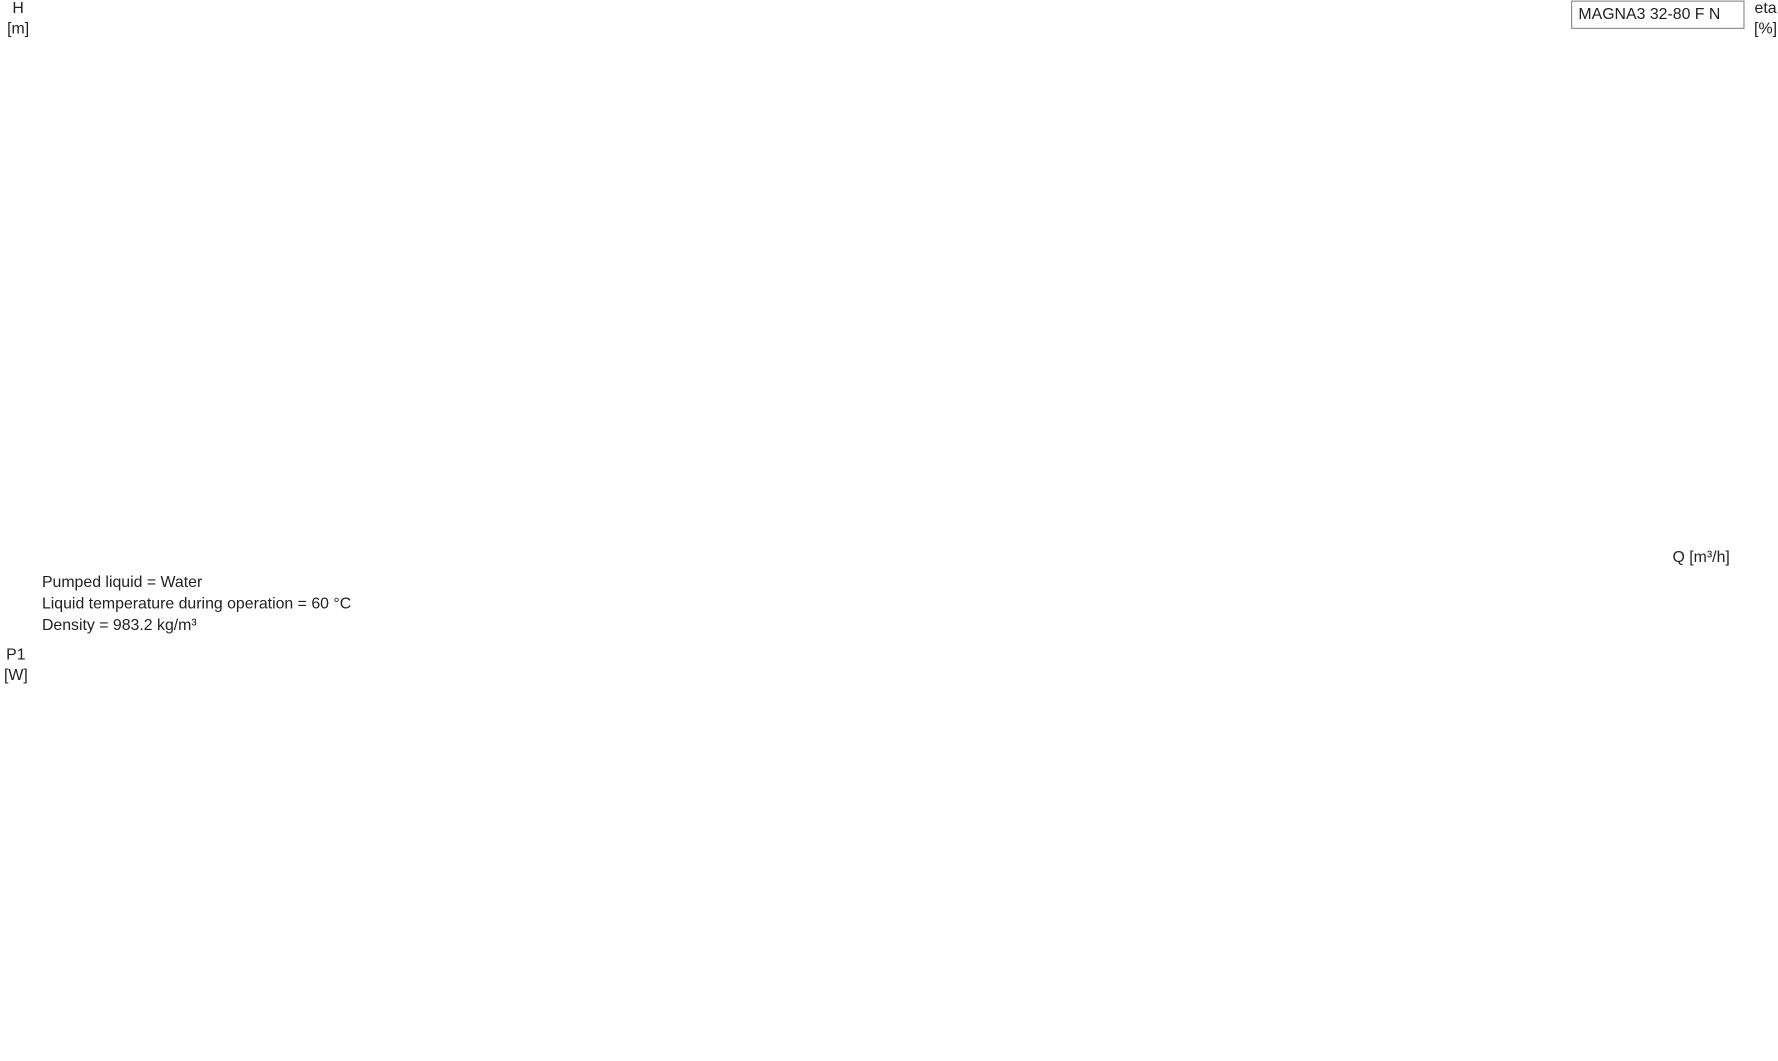 This screenshot has height=1061, width=1778. What do you see at coordinates (1649, 14) in the screenshot?
I see `legend-text: MAGNA3 32-80 F N` at bounding box center [1649, 14].